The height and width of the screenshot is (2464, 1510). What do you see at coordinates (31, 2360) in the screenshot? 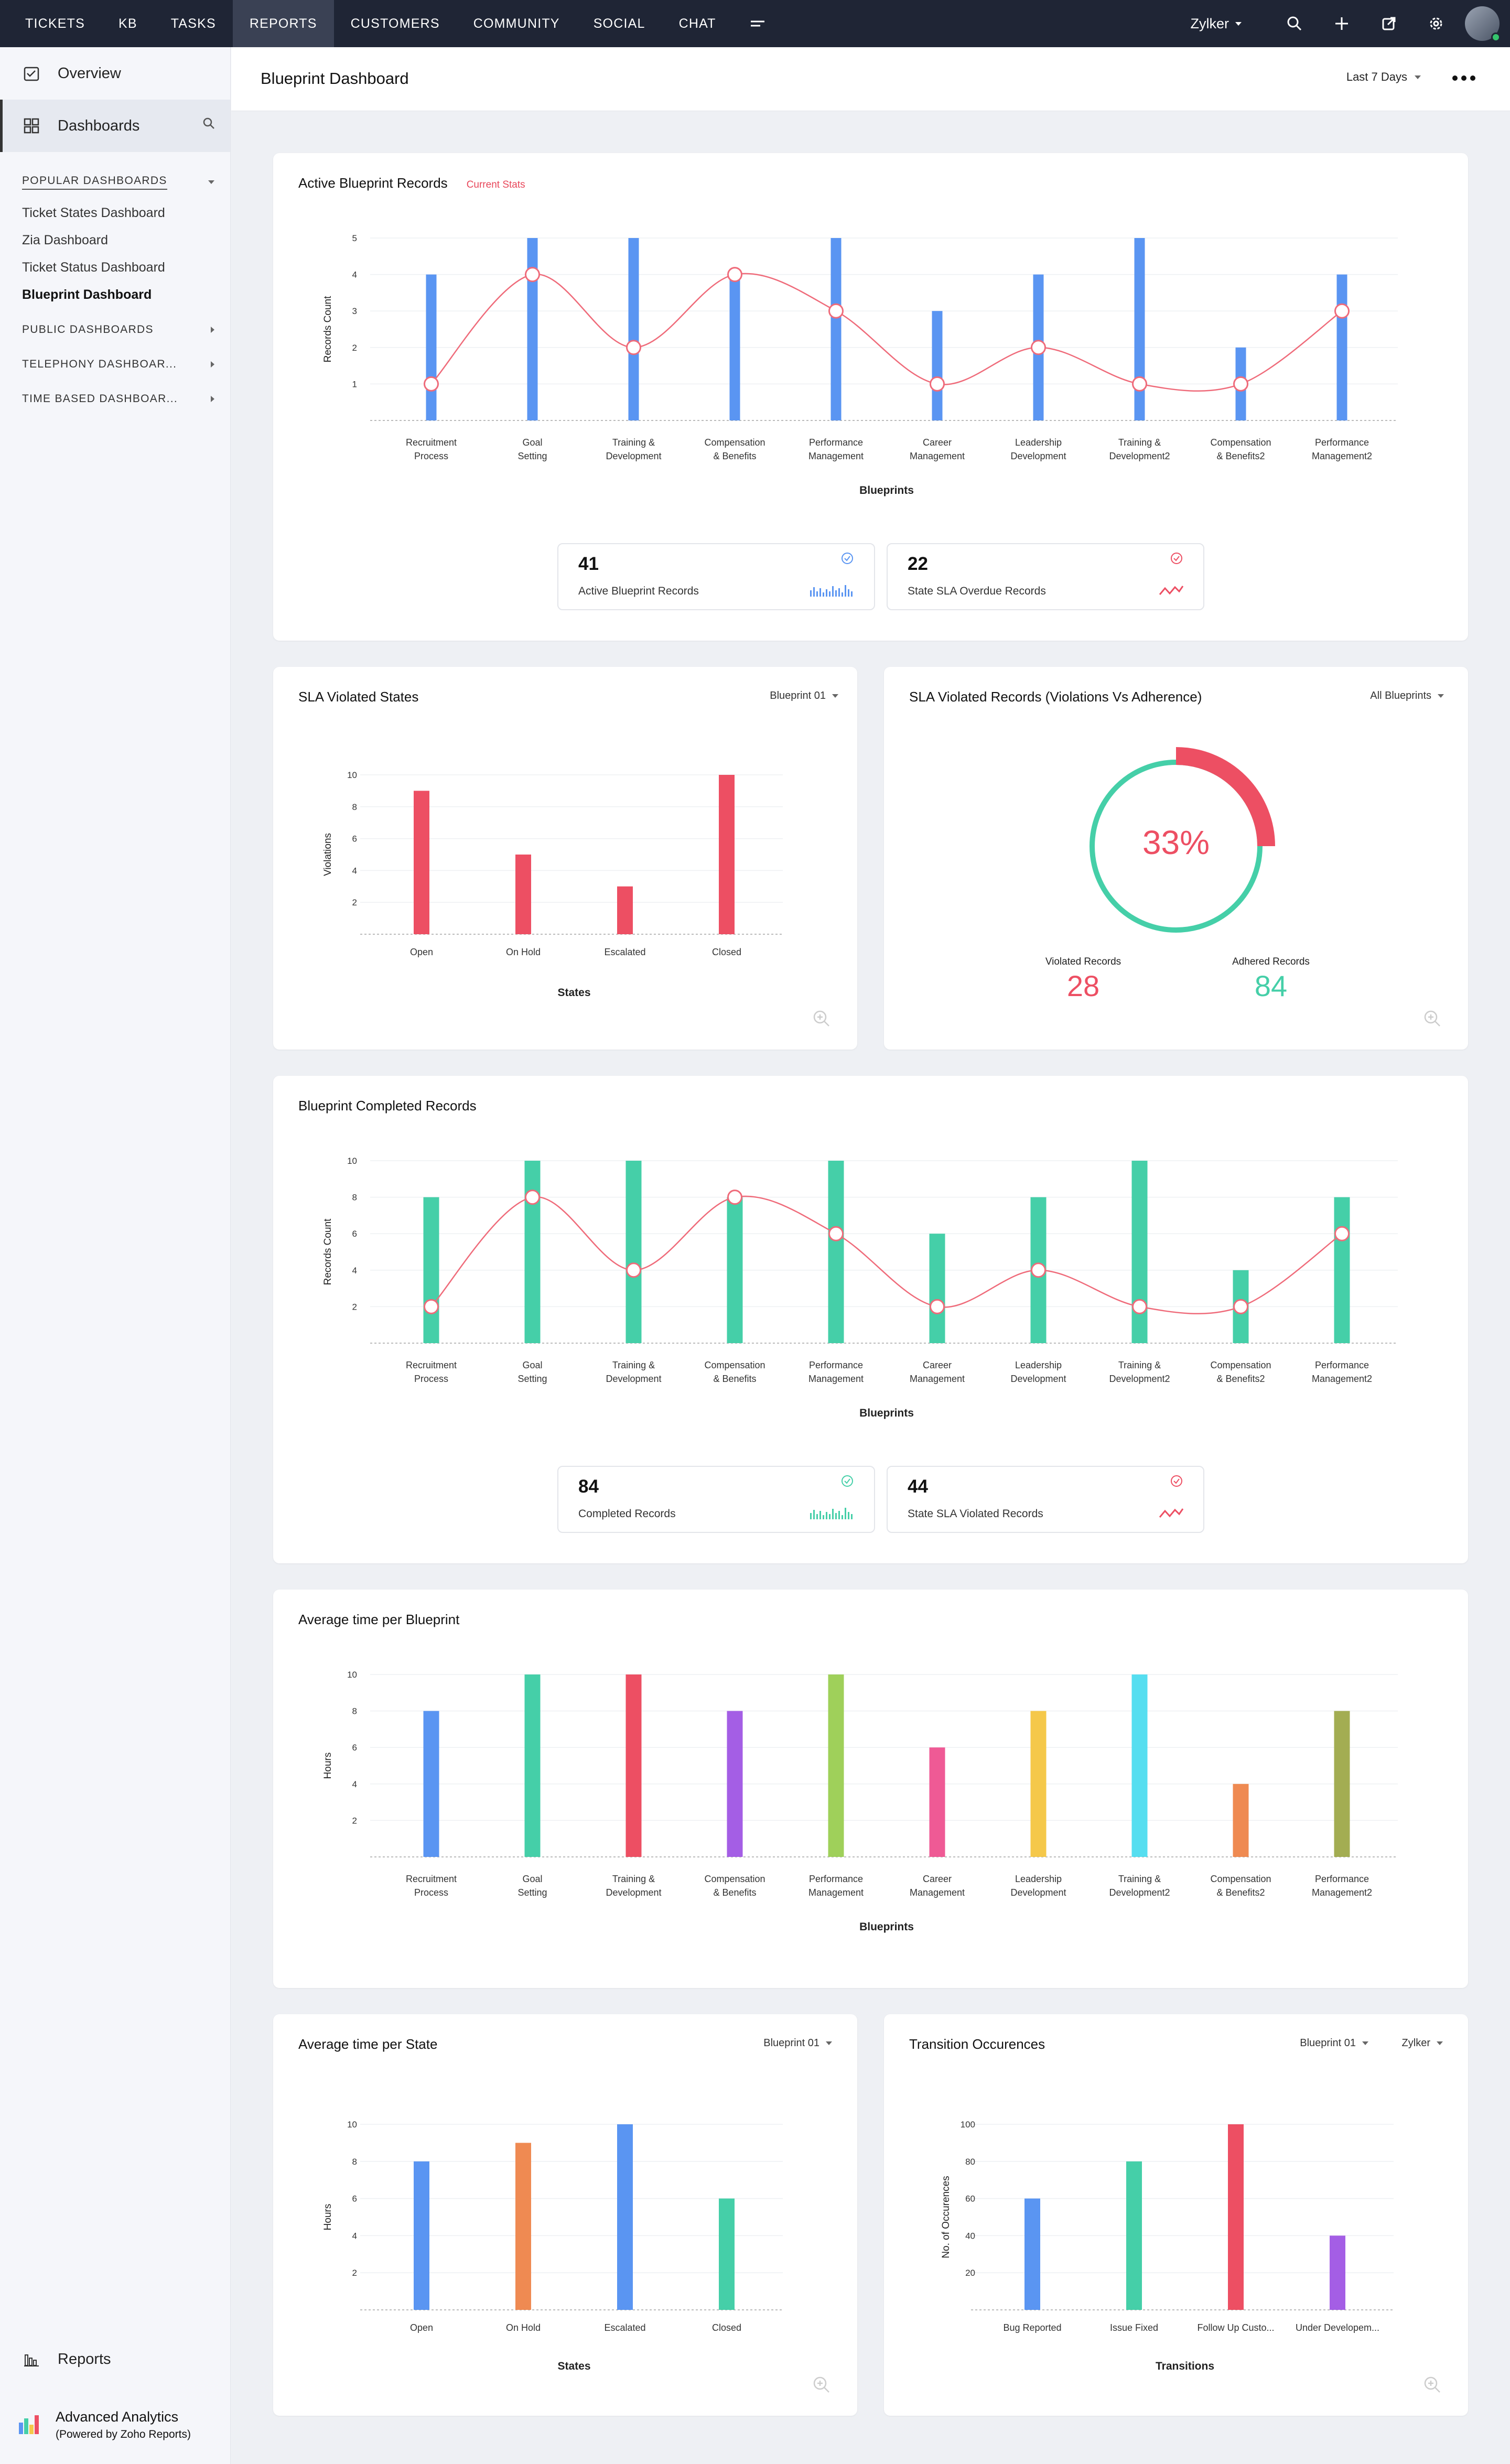
I see `bar-chart-icon` at bounding box center [31, 2360].